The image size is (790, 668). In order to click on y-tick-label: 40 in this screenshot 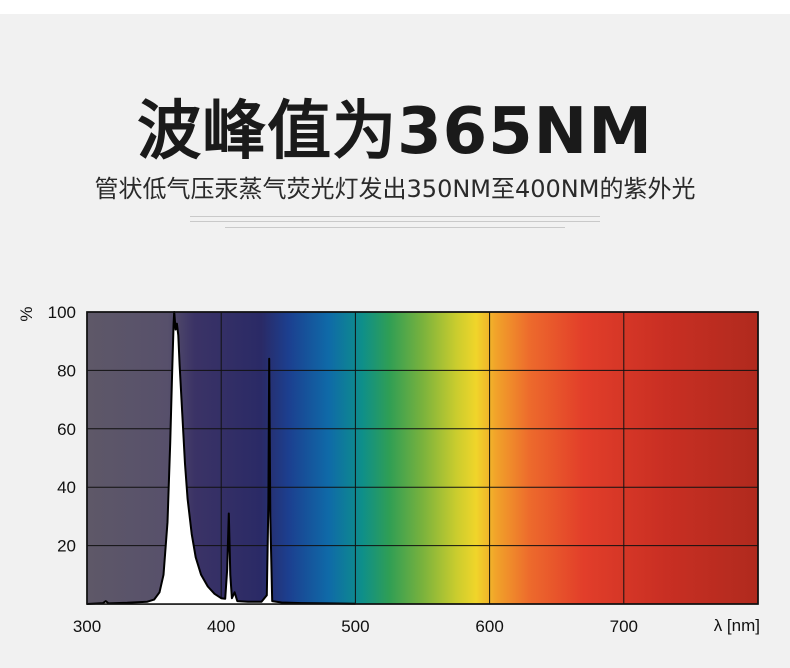, I will do `click(66, 487)`.